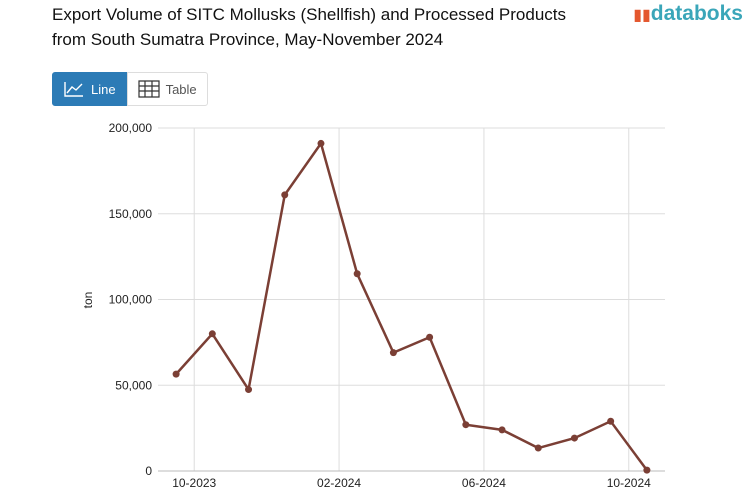 This screenshot has width=753, height=498. What do you see at coordinates (148, 89) in the screenshot?
I see `table-icon` at bounding box center [148, 89].